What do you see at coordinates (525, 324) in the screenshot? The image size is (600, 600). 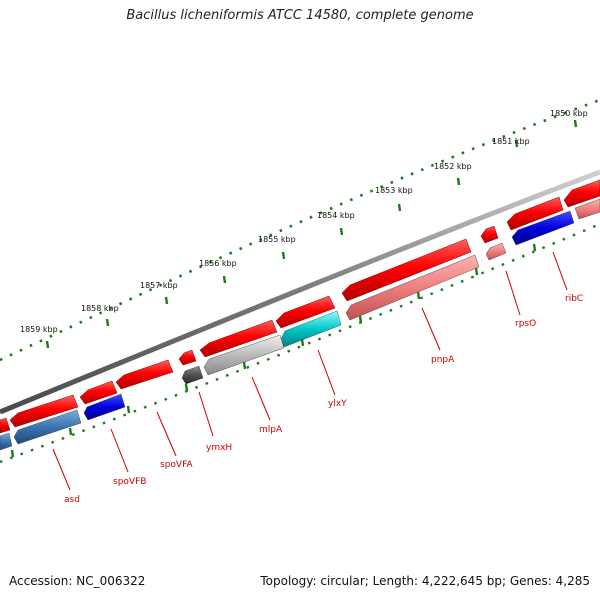 I see `gene-label-rpsO: rpsO` at bounding box center [525, 324].